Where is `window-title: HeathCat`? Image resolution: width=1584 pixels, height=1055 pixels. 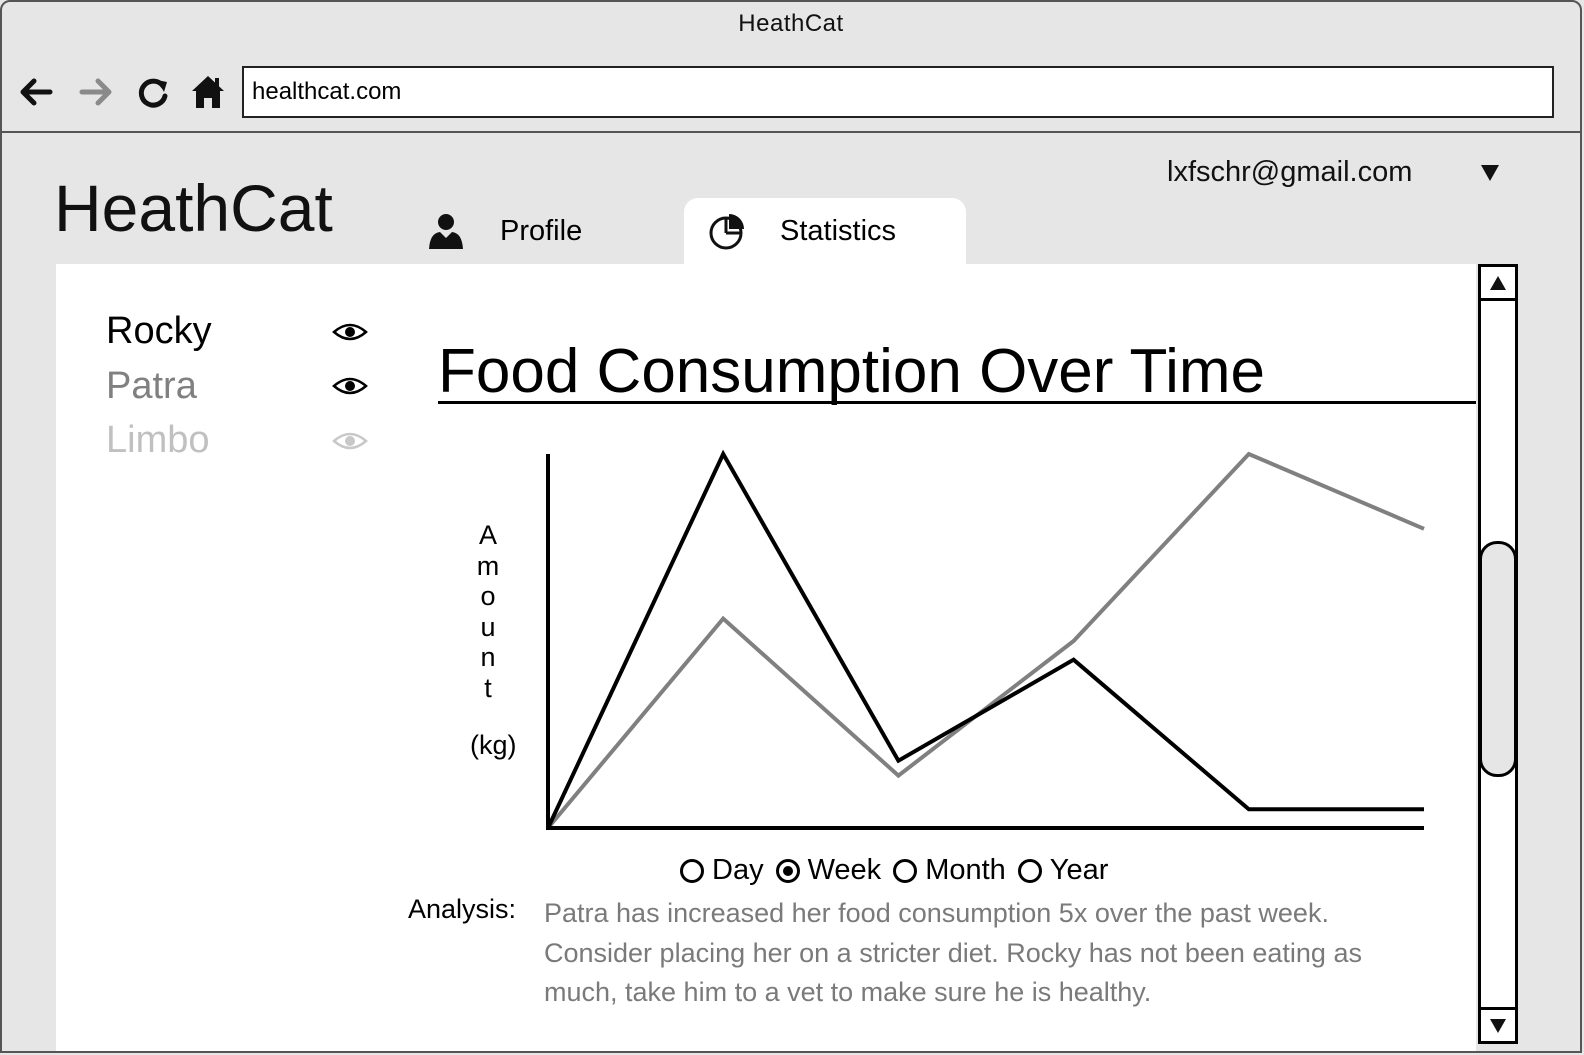
window-title: HeathCat is located at coordinates (791, 23).